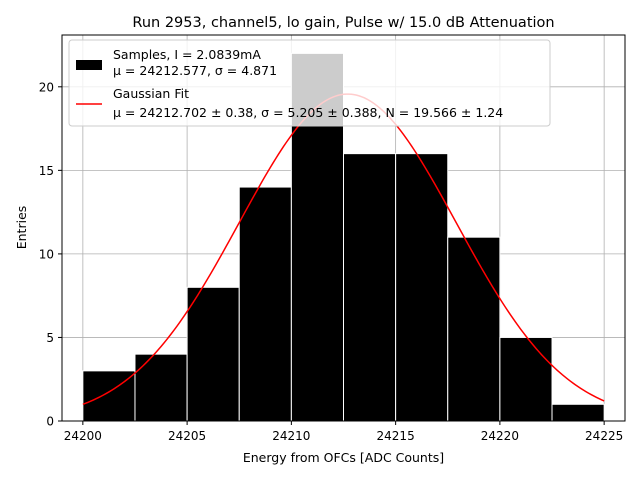  Describe the element at coordinates (50, 338) in the screenshot. I see `y-tick-label: 5` at that location.